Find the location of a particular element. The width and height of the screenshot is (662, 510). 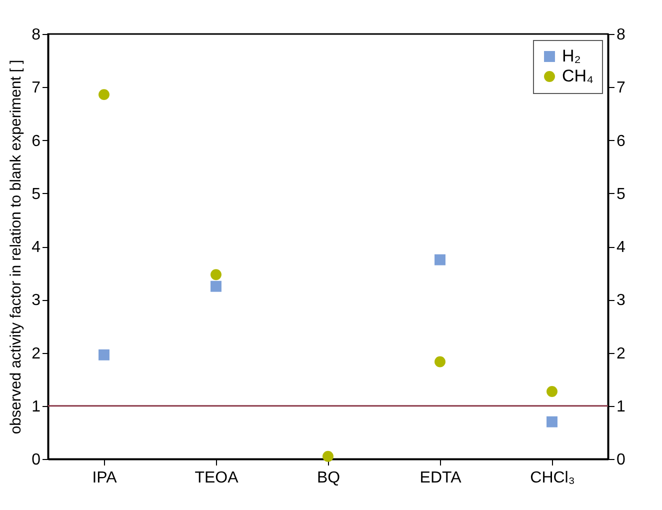

y2-tick-label: 5 is located at coordinates (621, 194).